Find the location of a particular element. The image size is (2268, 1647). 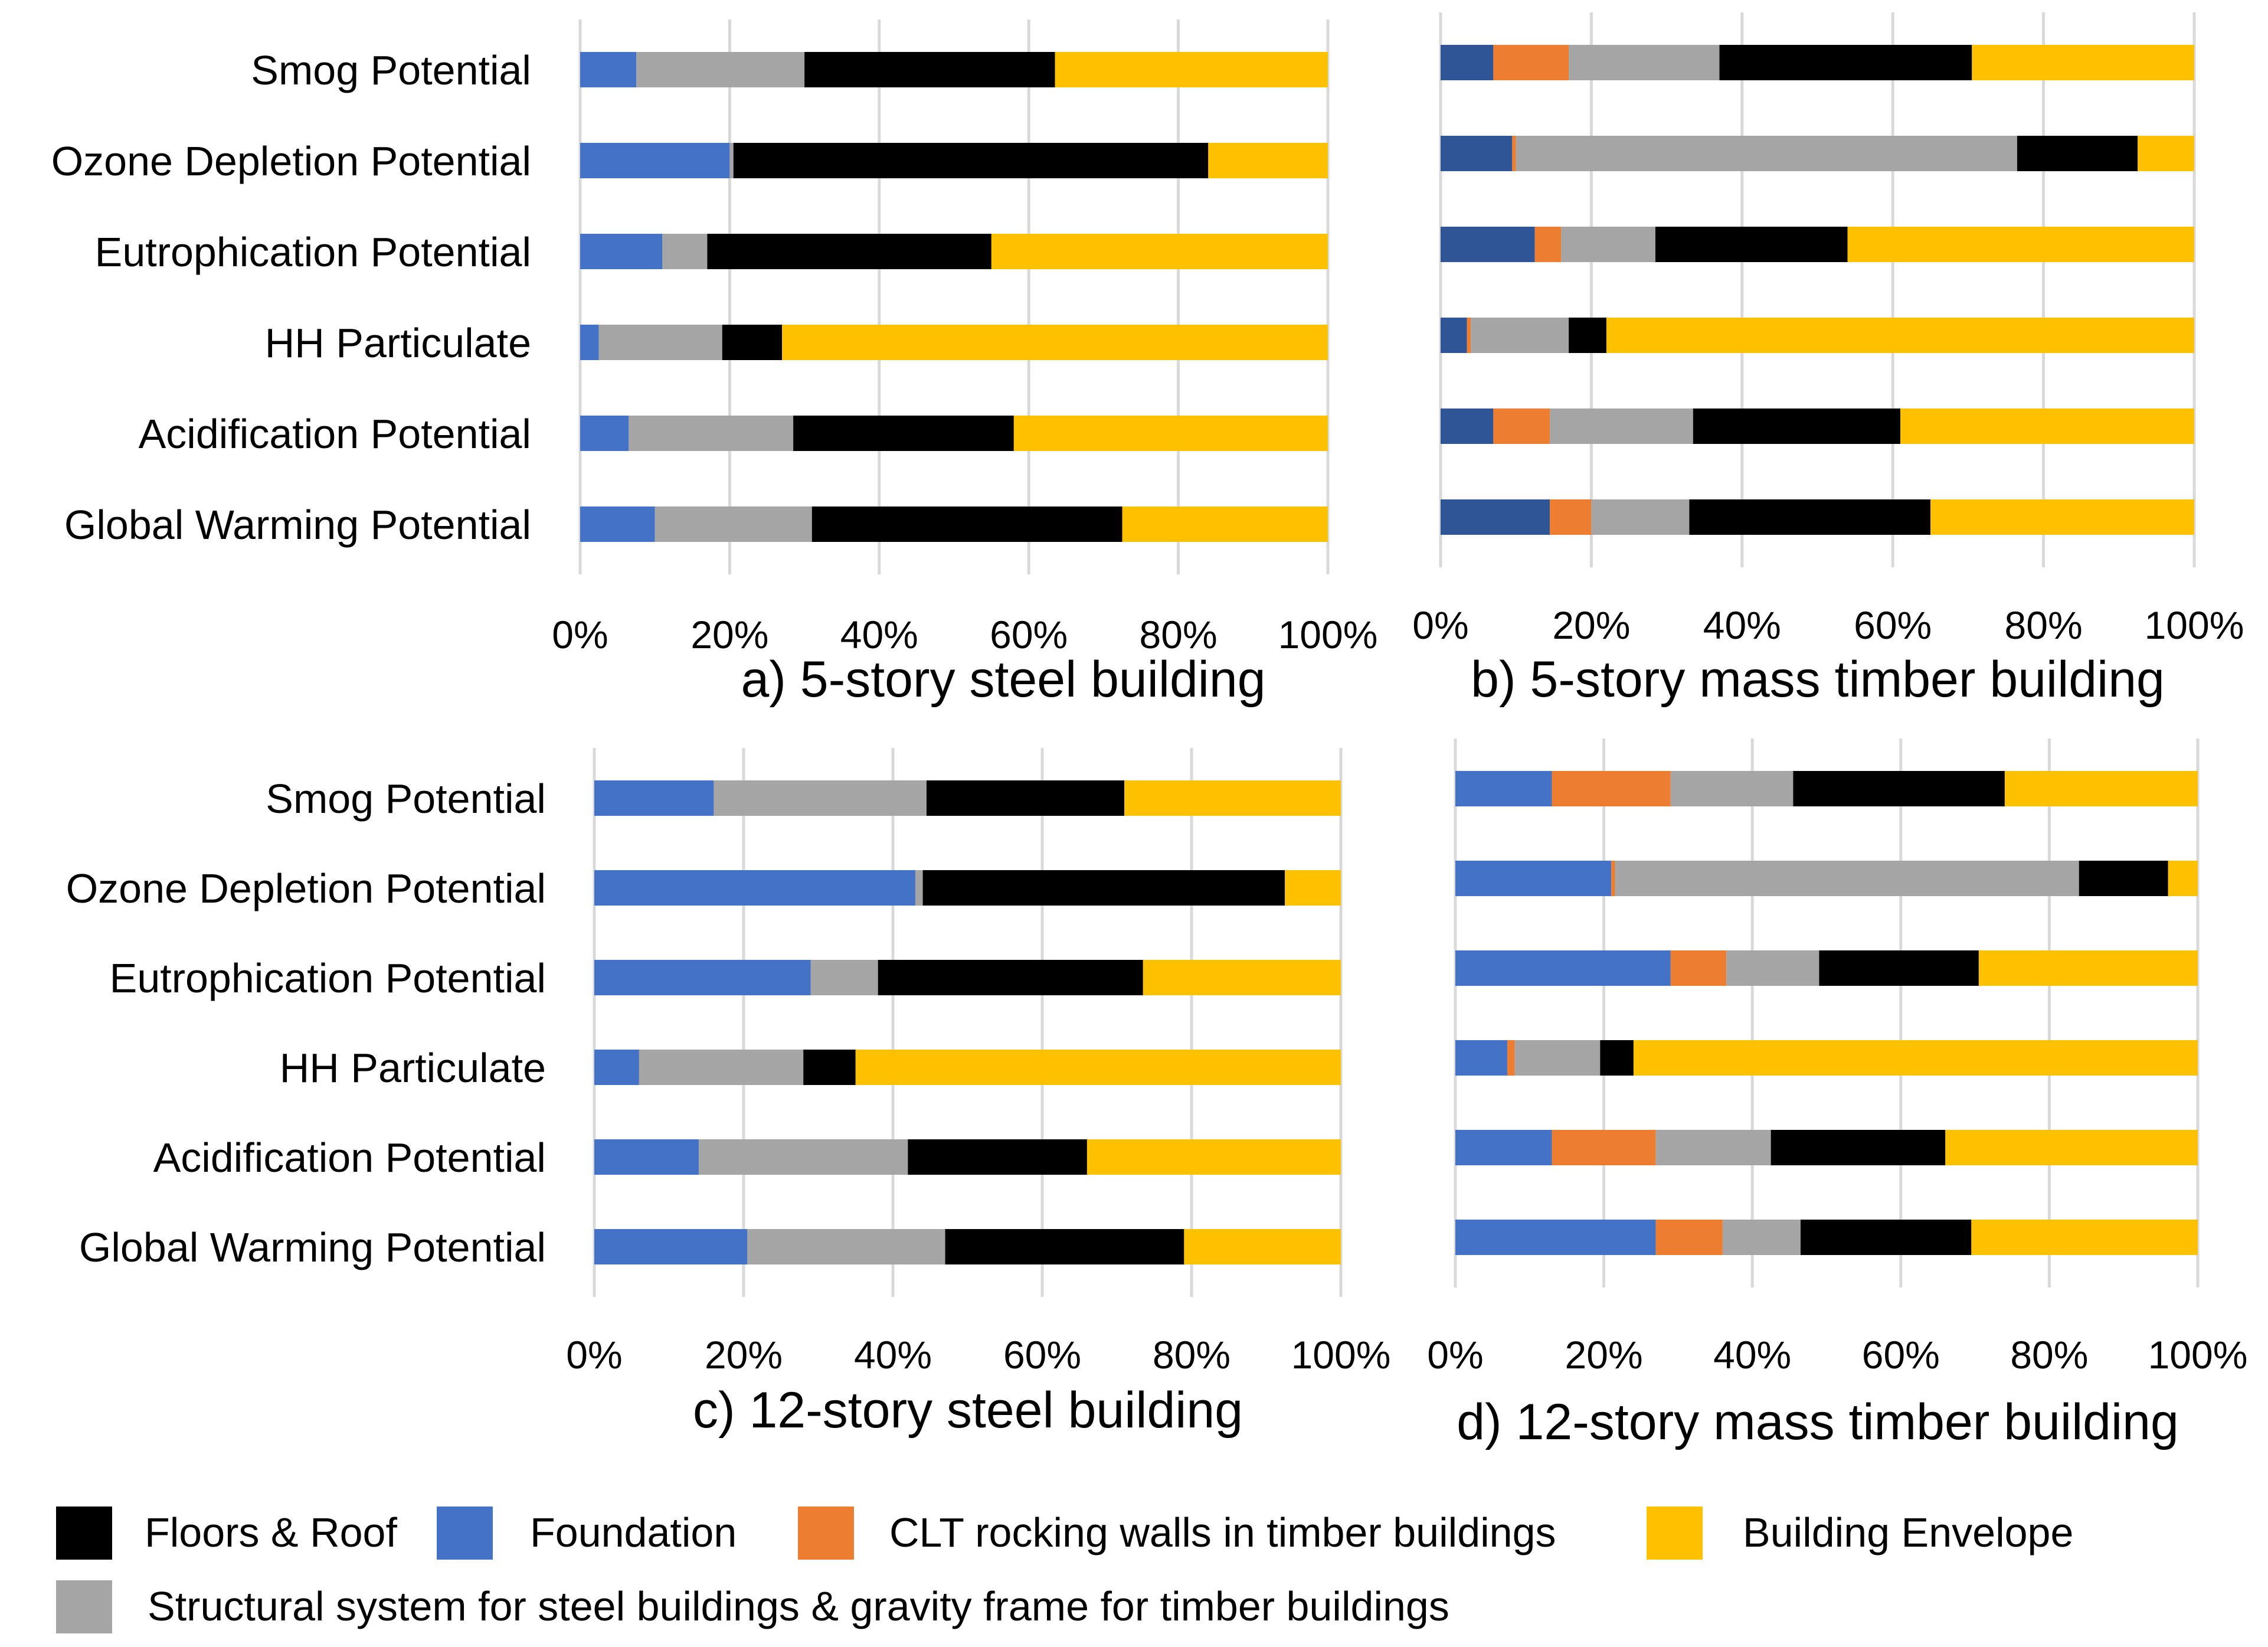

legend-label-floors: Floors & Roof is located at coordinates (271, 1532).